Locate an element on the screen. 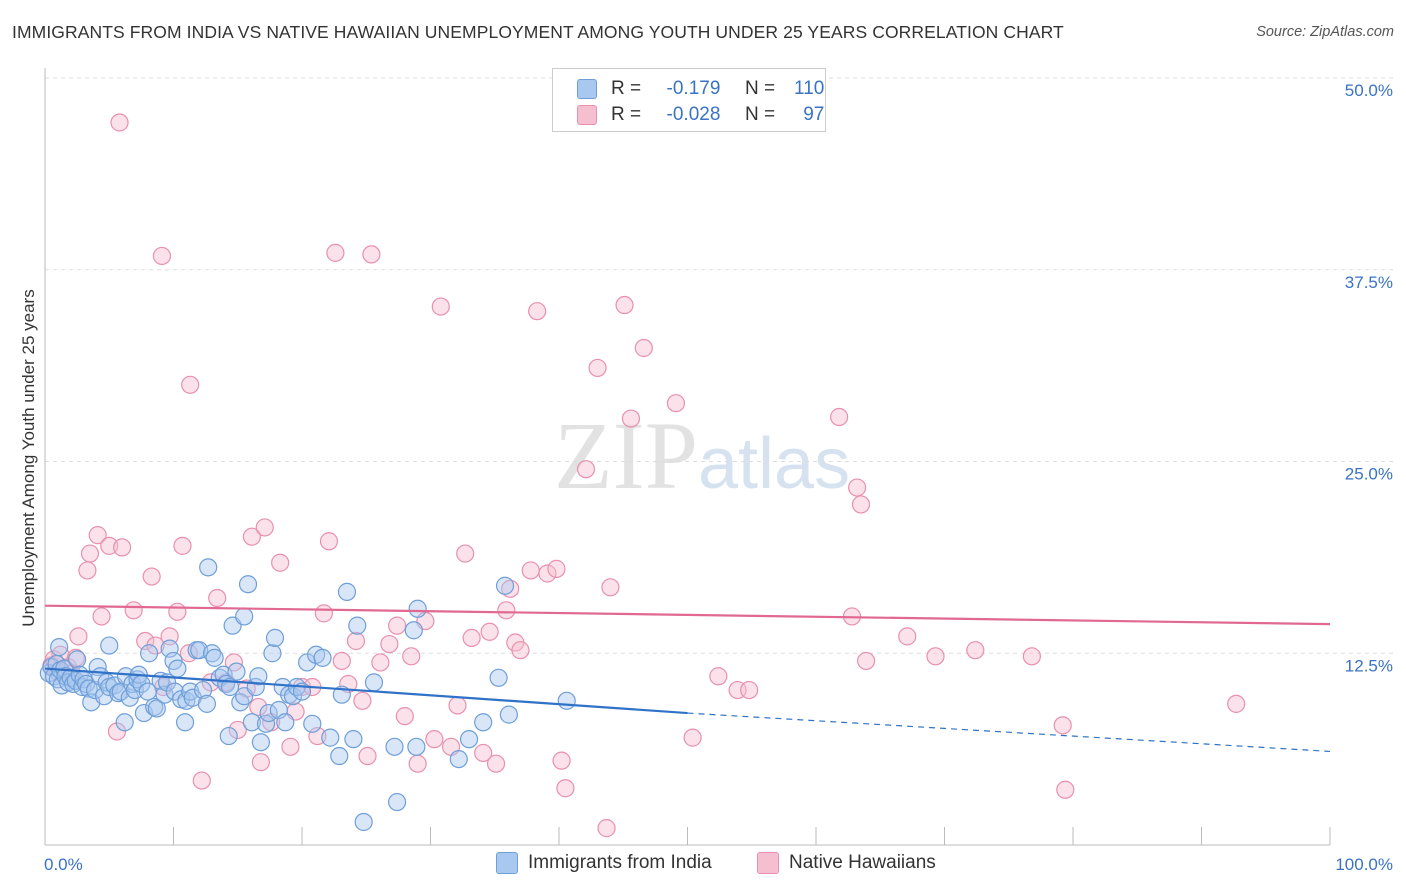 This screenshot has width=1406, height=892. india-trend-extension is located at coordinates (1009, 732).